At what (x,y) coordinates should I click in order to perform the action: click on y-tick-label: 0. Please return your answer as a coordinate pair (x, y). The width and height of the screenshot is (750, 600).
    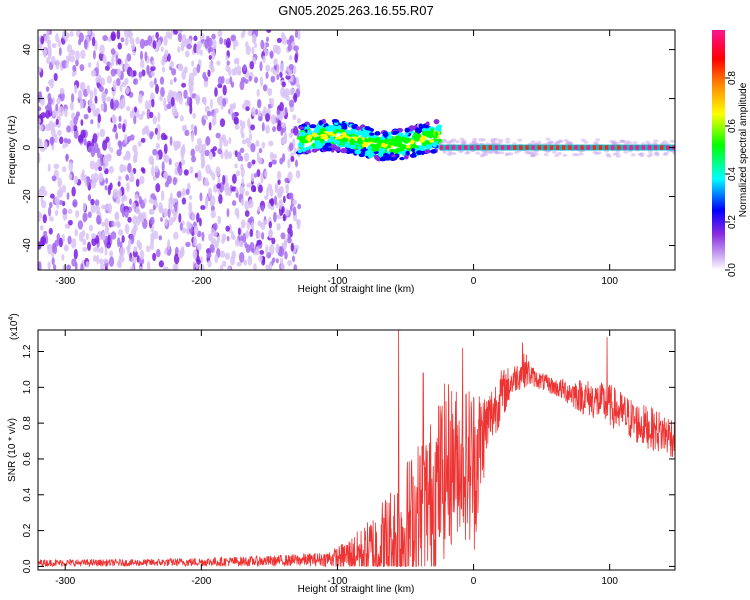
    Looking at the image, I should click on (27, 147).